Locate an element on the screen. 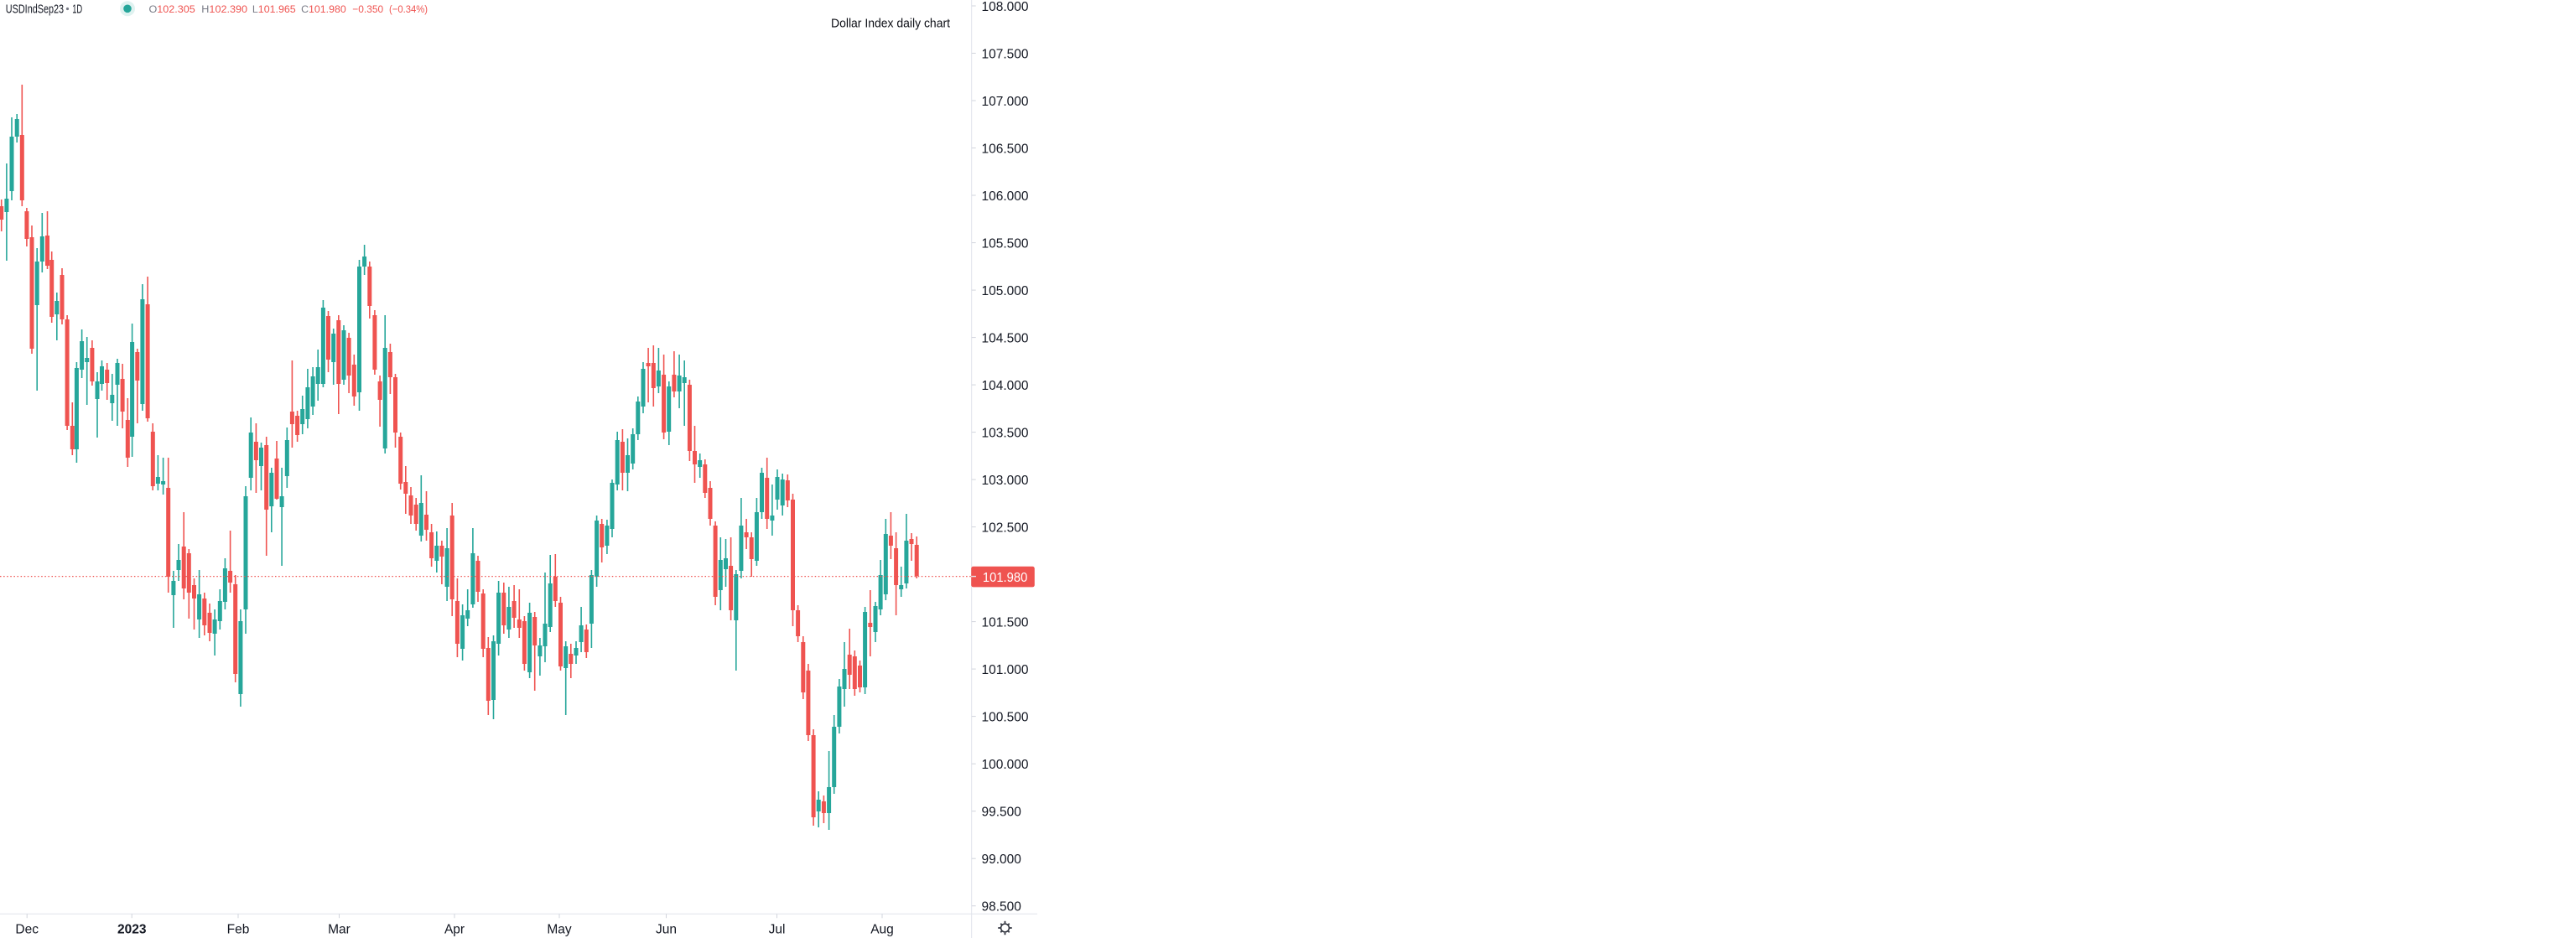 This screenshot has width=2576, height=938. svg-text: 98.500 is located at coordinates (1002, 907).